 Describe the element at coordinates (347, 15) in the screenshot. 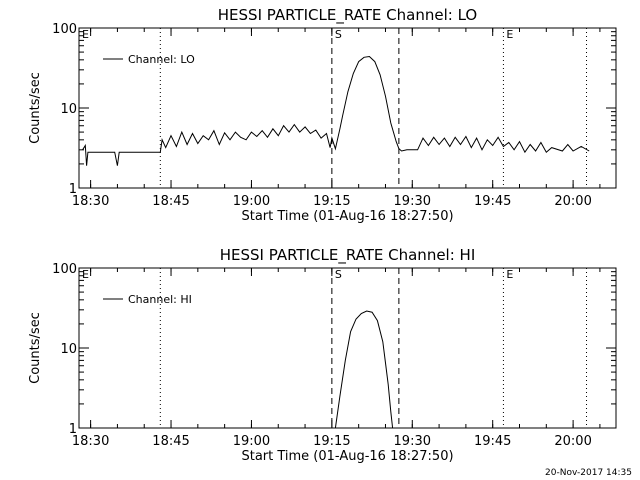

I see `chart-title: HESSI PARTICLE_RATE Channel: LO` at that location.